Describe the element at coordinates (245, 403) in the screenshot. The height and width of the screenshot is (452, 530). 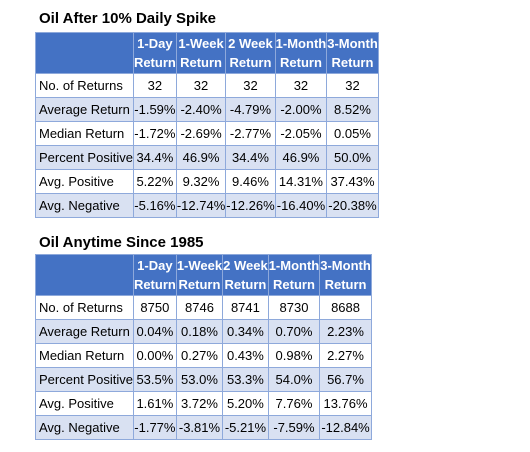
I see `table-cell: 5.20%` at that location.